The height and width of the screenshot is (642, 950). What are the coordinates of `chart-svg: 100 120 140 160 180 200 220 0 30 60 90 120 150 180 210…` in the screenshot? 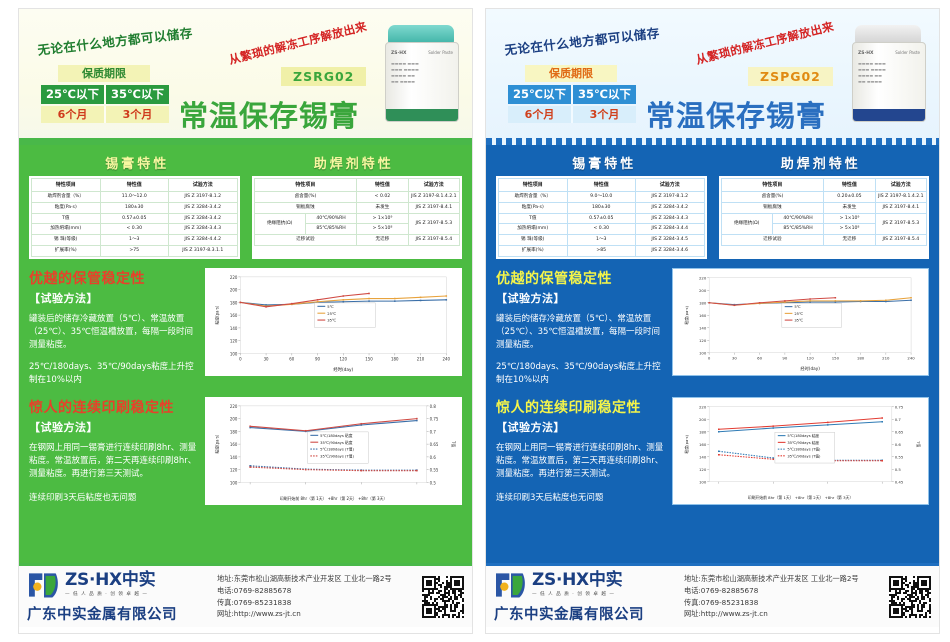 It's located at (333, 324).